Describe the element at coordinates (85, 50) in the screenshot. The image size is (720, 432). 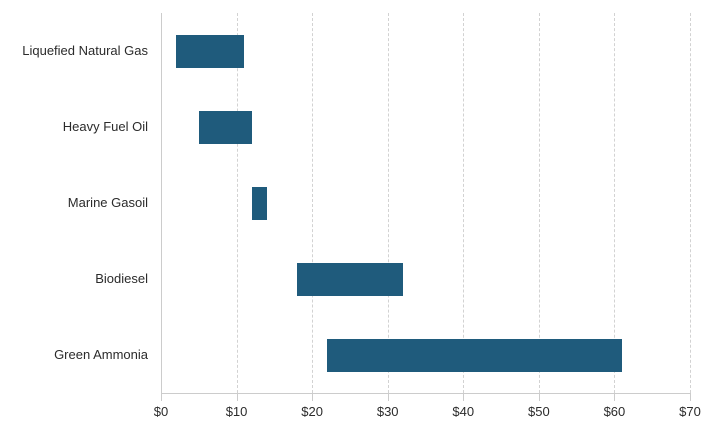
I see `category-label: Liquefied Natural Gas` at that location.